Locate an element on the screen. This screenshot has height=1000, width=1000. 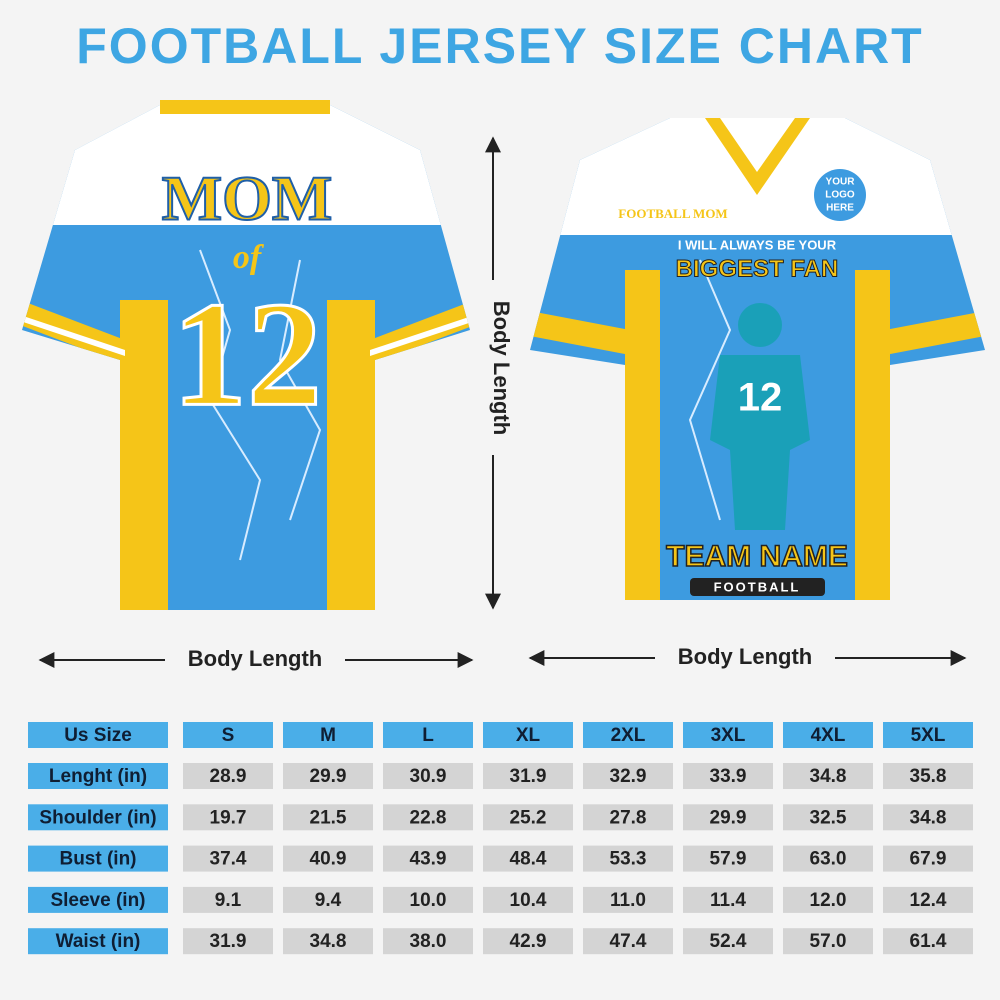
back-number: 12 is located at coordinates (247, 354).